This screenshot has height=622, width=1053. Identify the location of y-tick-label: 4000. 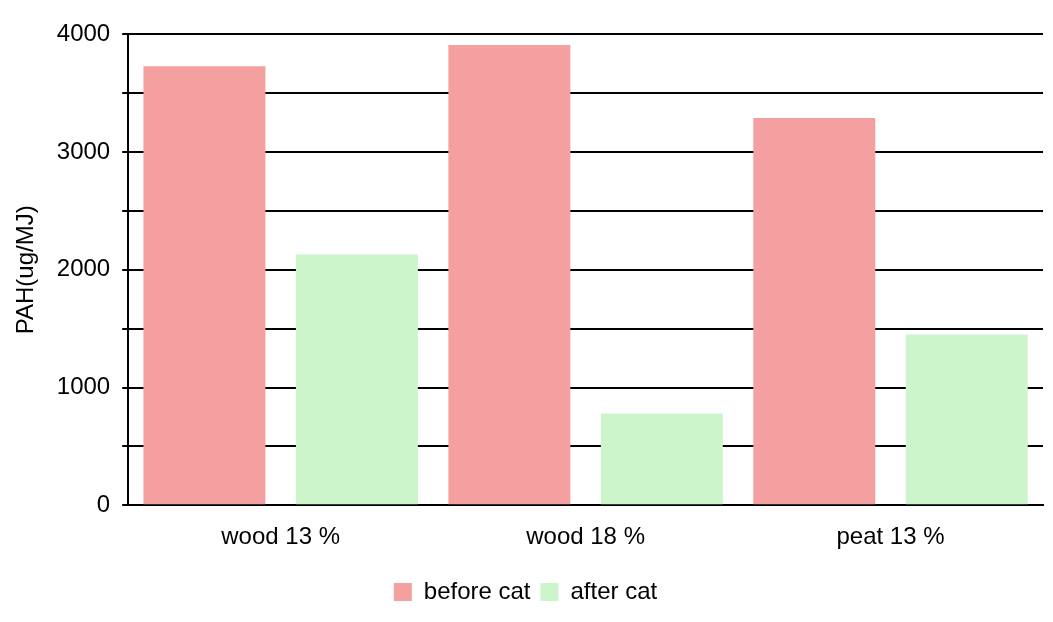
(83, 33).